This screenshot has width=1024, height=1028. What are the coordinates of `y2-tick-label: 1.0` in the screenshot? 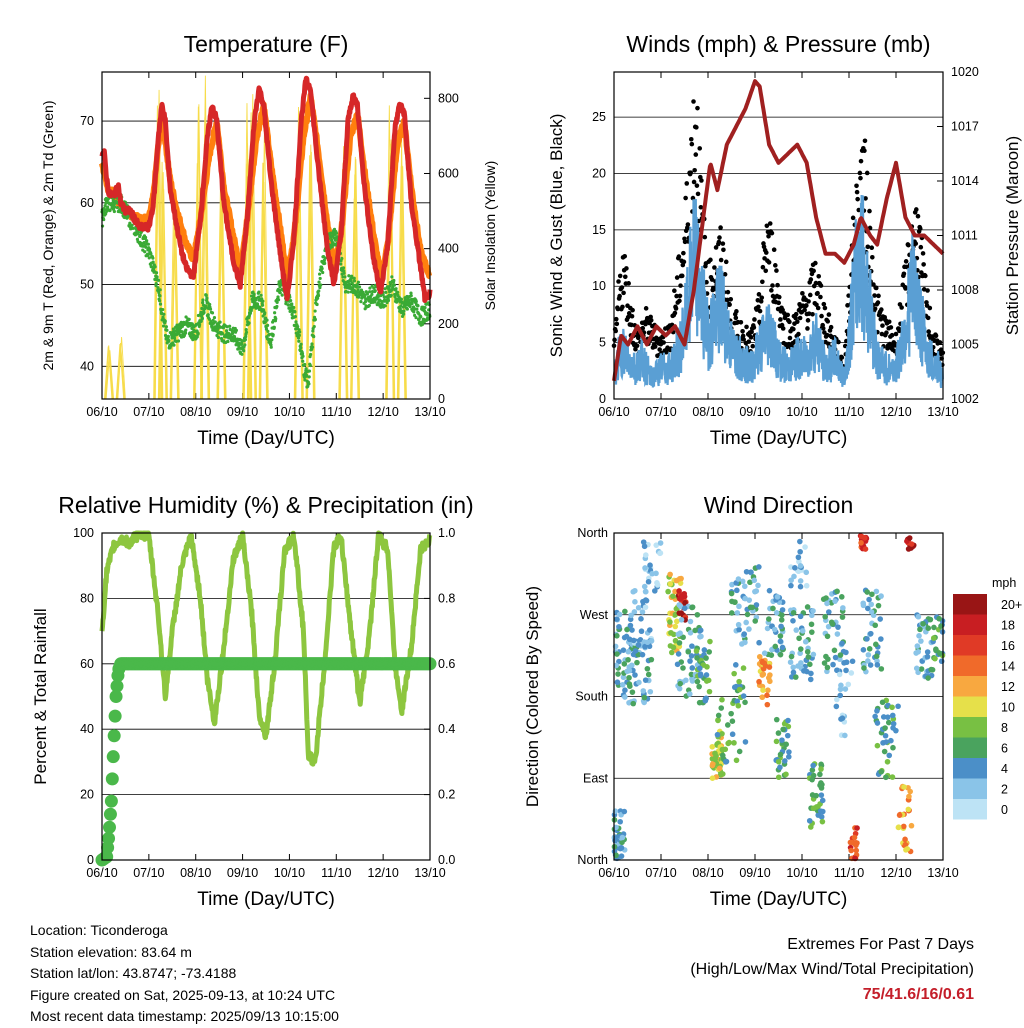 It's located at (446, 533).